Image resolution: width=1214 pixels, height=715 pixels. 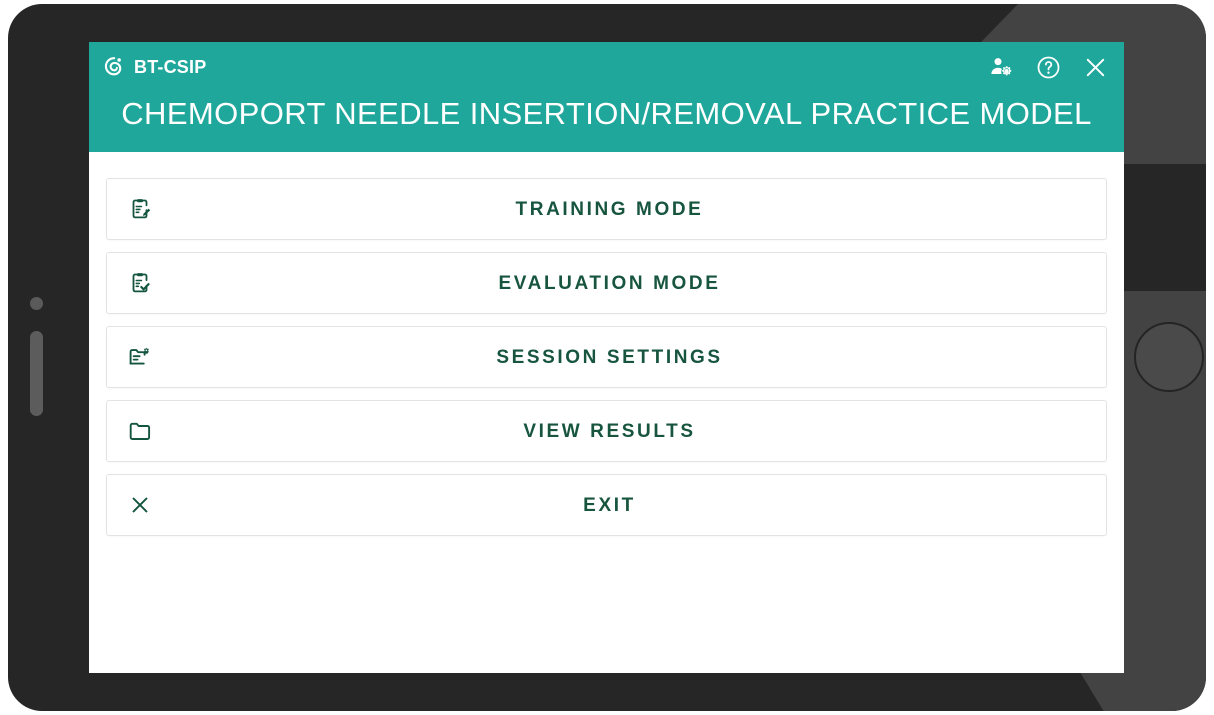 What do you see at coordinates (1095, 67) in the screenshot?
I see `close-icon` at bounding box center [1095, 67].